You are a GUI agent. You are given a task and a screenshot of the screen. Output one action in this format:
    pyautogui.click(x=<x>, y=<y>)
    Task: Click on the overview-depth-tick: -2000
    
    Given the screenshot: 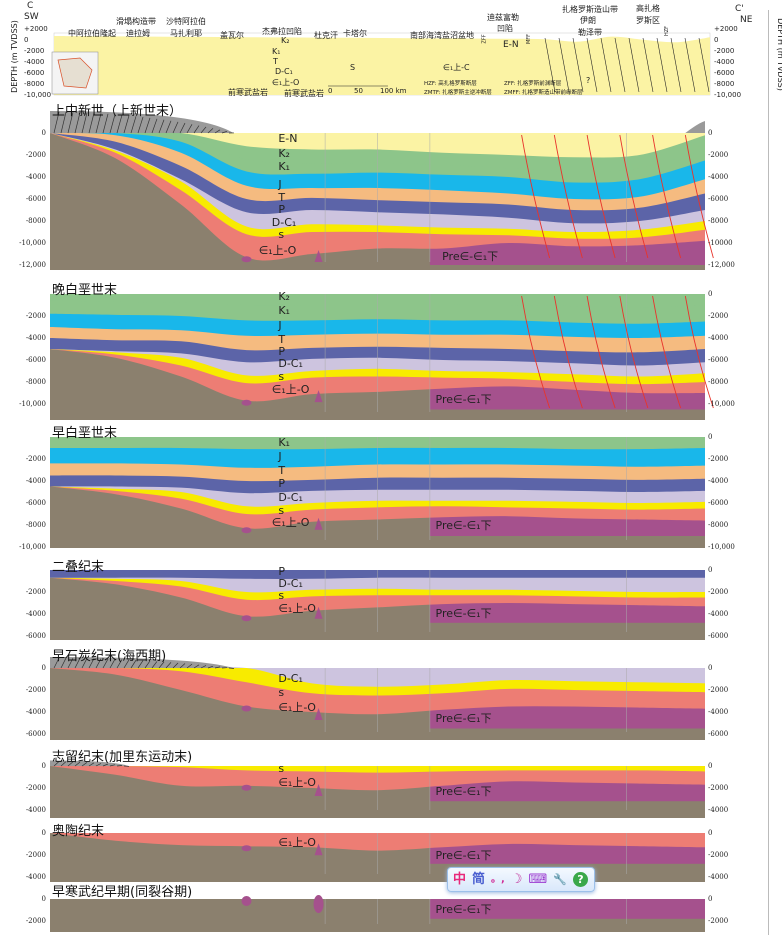 What is the action you would take?
    pyautogui.click(x=724, y=51)
    